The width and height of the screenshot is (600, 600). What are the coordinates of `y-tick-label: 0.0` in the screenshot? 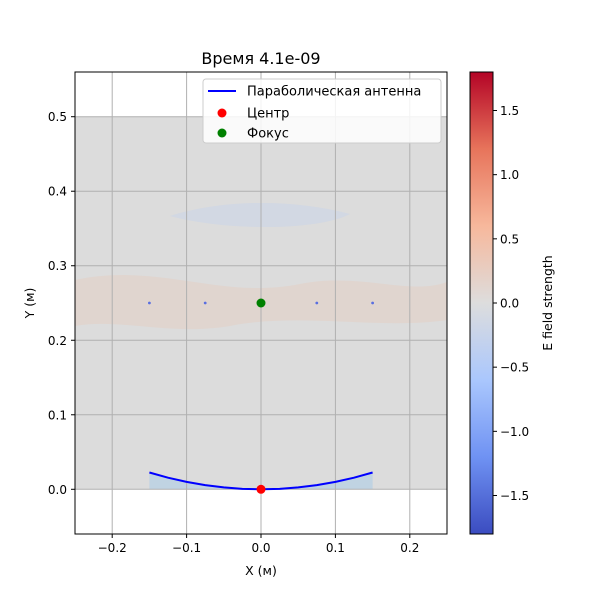 It's located at (57, 490).